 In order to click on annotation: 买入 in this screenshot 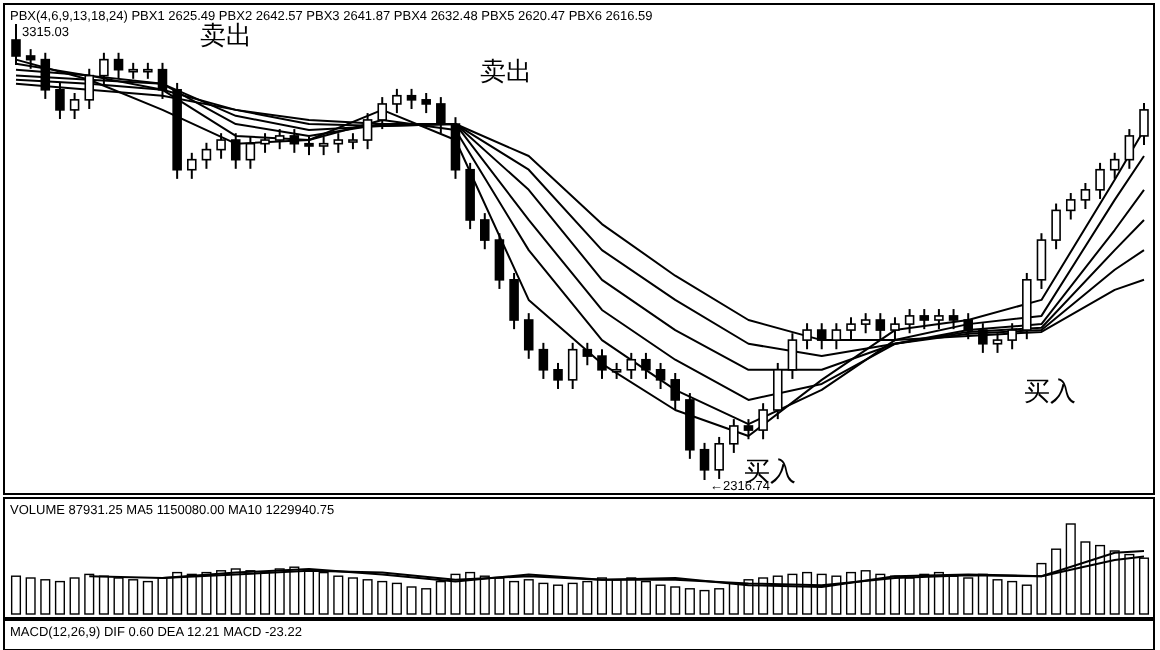, I will do `click(1050, 391)`.